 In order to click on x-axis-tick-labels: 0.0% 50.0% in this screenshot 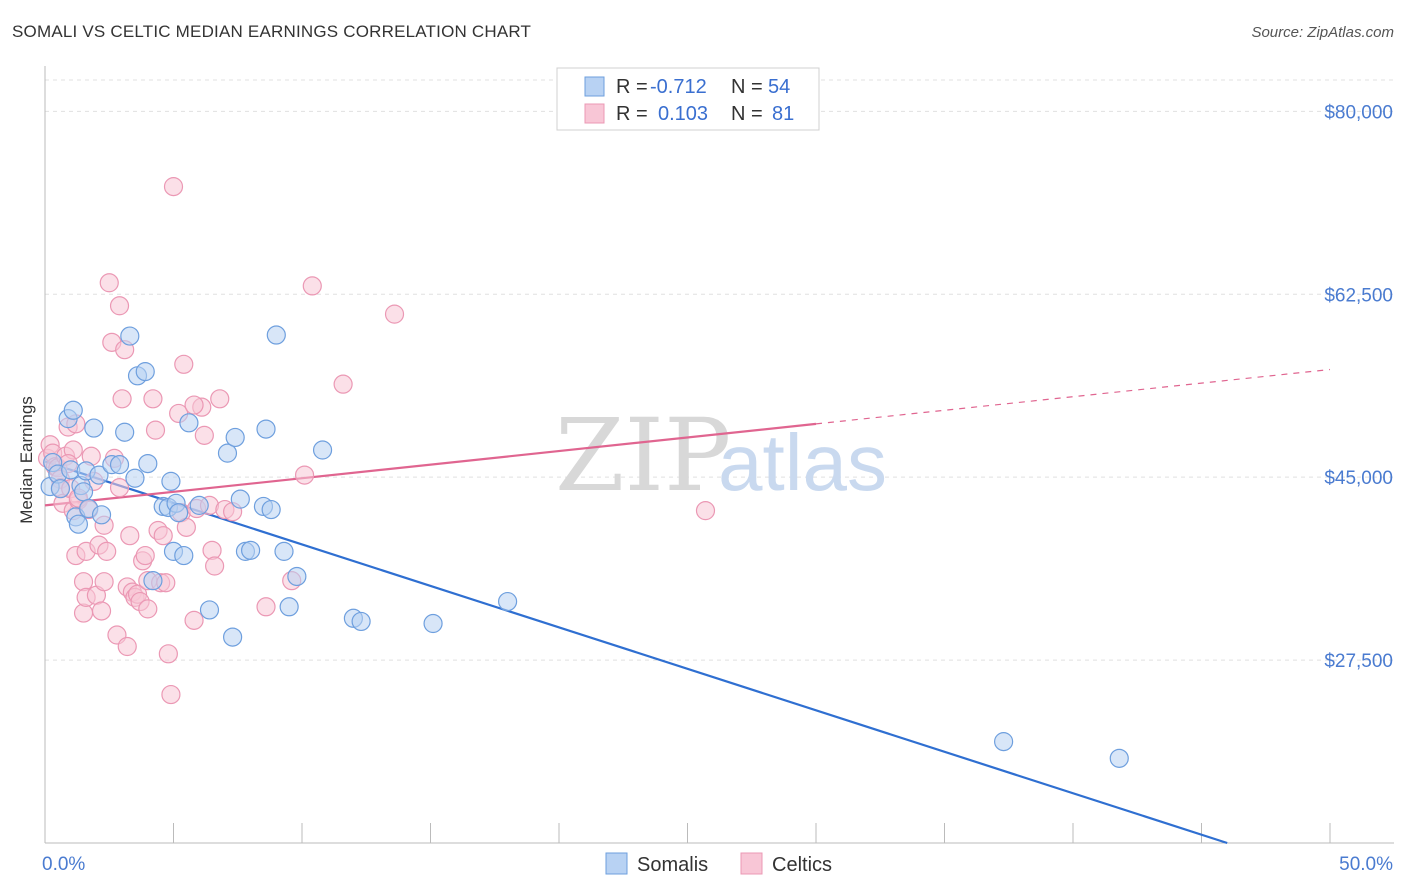, I will do `click(717, 864)`.